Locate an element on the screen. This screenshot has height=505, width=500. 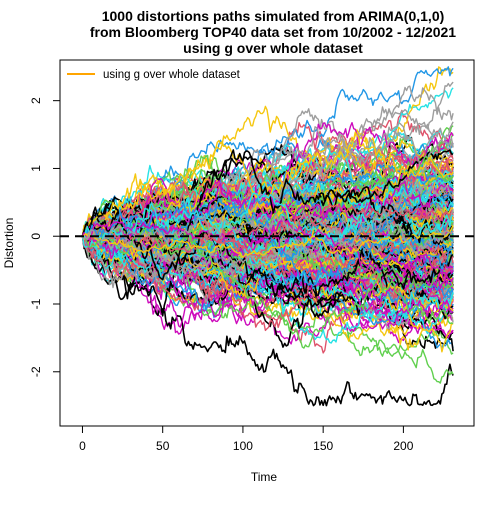
legend: using g over whole dataset is located at coordinates (154, 75).